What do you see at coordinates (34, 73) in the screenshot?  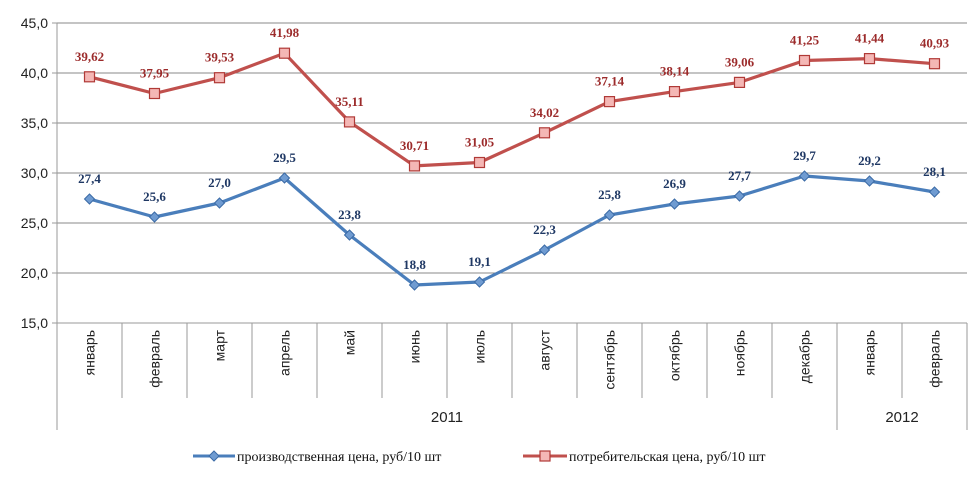 I see `y-tick-label: 40,0` at bounding box center [34, 73].